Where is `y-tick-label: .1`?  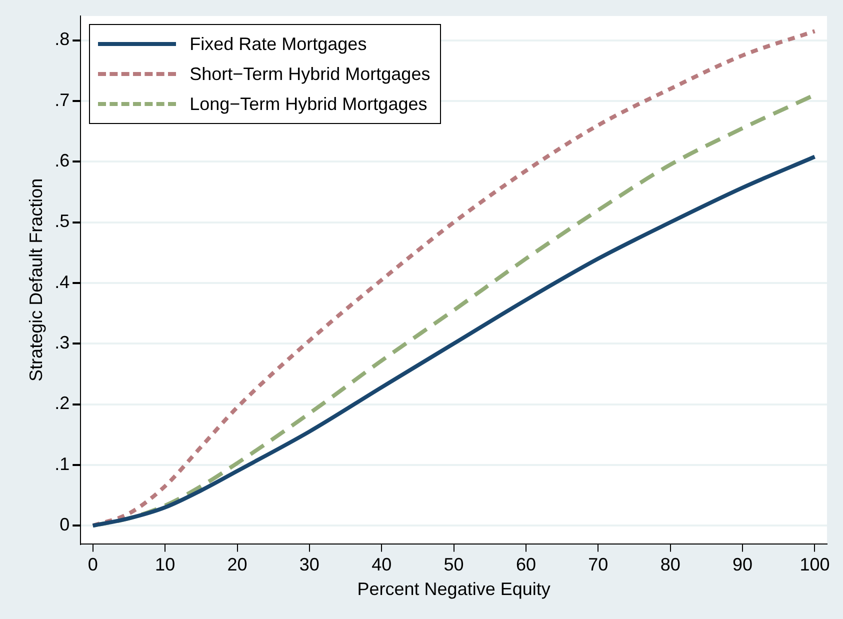
y-tick-label: .1 is located at coordinates (62, 464).